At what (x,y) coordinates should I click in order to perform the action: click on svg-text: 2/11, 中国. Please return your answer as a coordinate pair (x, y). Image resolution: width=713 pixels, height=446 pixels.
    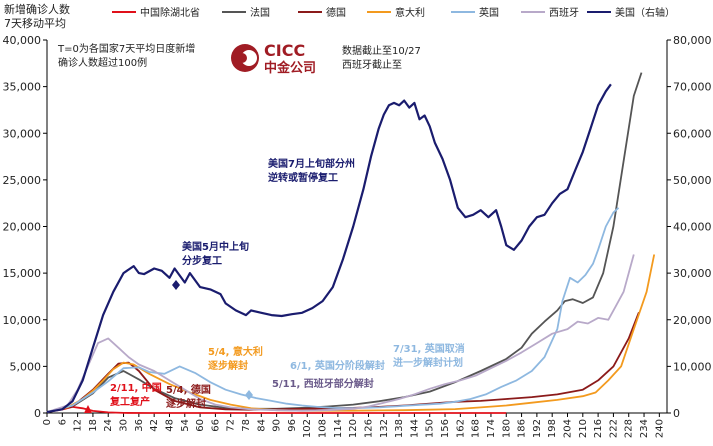
    Looking at the image, I should click on (136, 387).